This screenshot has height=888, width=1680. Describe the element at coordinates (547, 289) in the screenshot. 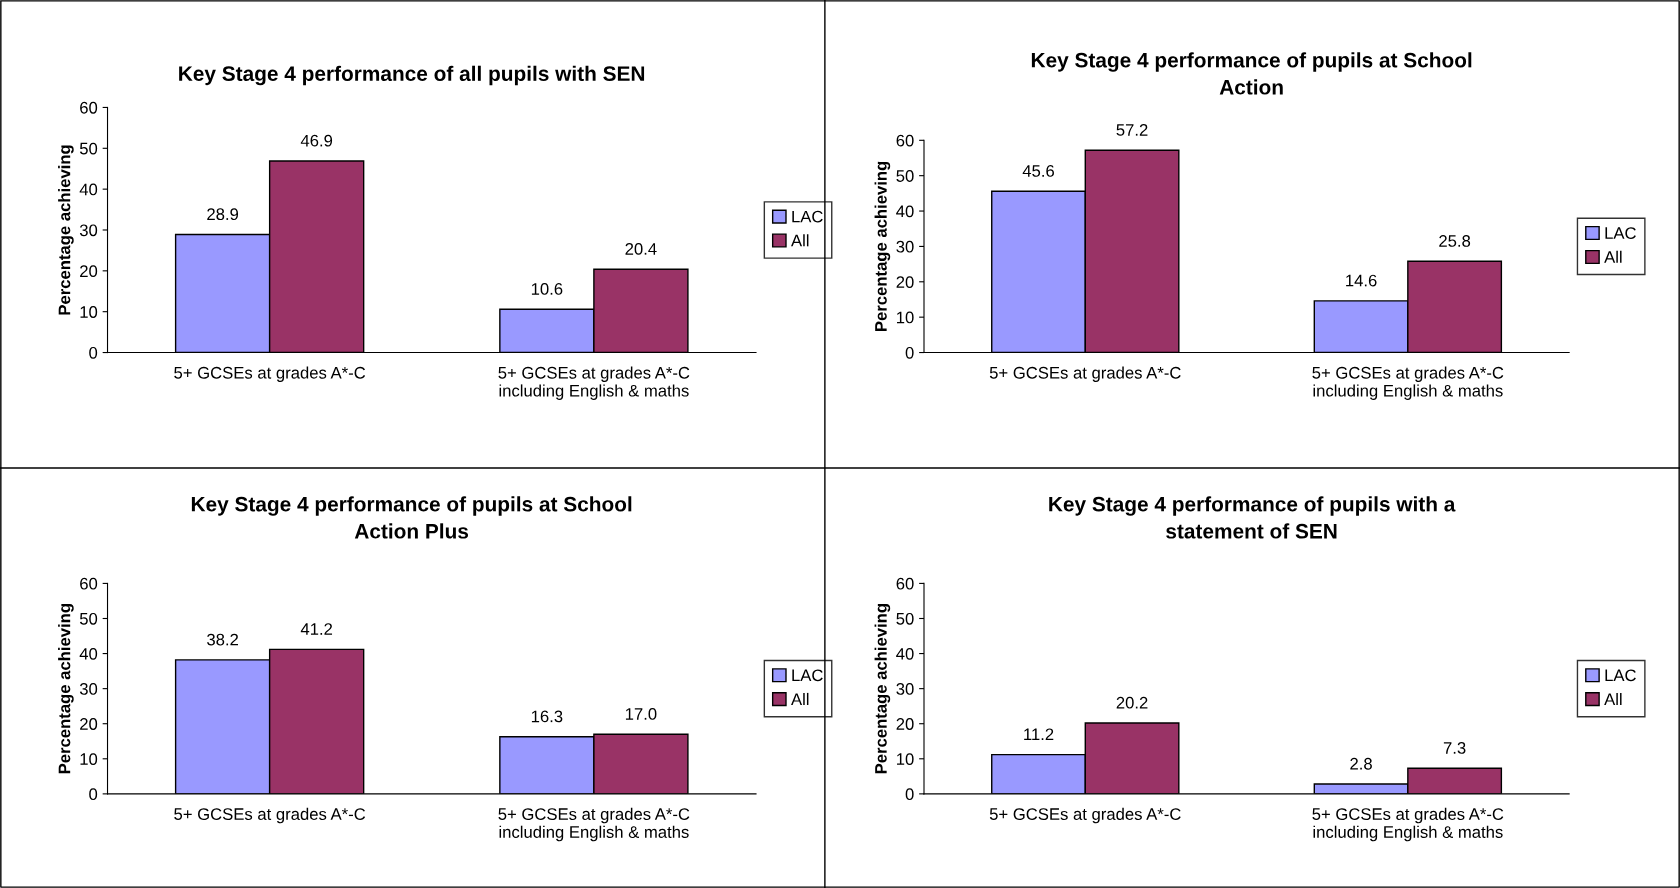

I see `data-label: 10.6` at that location.